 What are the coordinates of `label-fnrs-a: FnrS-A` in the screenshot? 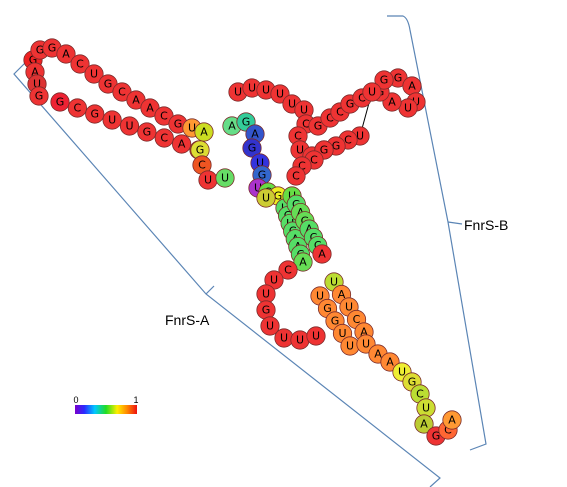 It's located at (187, 320).